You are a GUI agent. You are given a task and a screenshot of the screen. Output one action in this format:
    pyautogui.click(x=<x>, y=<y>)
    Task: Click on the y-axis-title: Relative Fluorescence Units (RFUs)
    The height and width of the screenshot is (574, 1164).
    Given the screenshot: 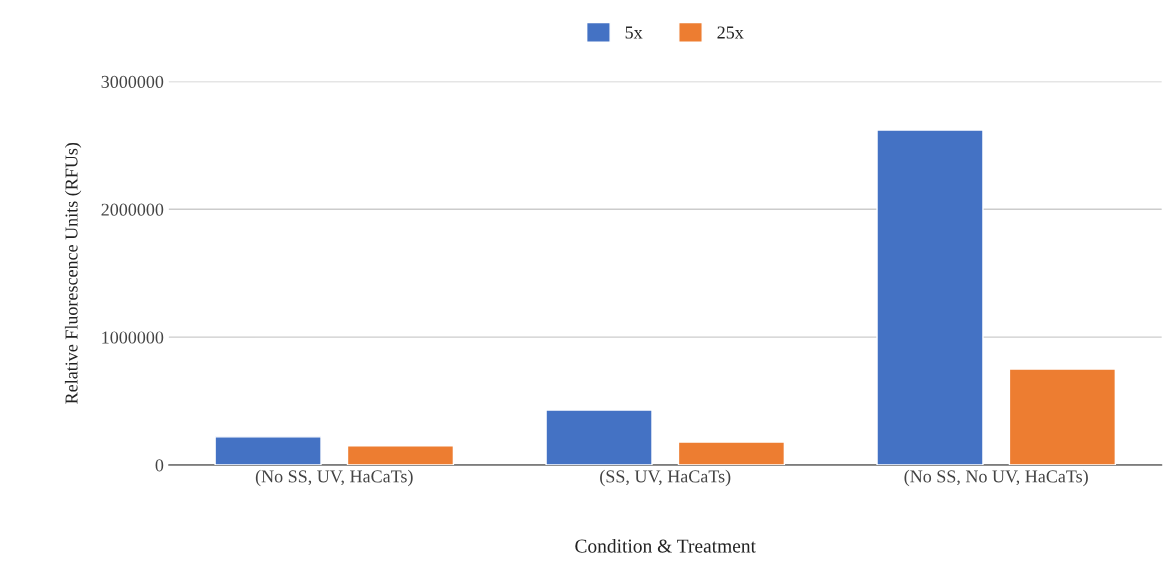 What is the action you would take?
    pyautogui.click(x=73, y=273)
    